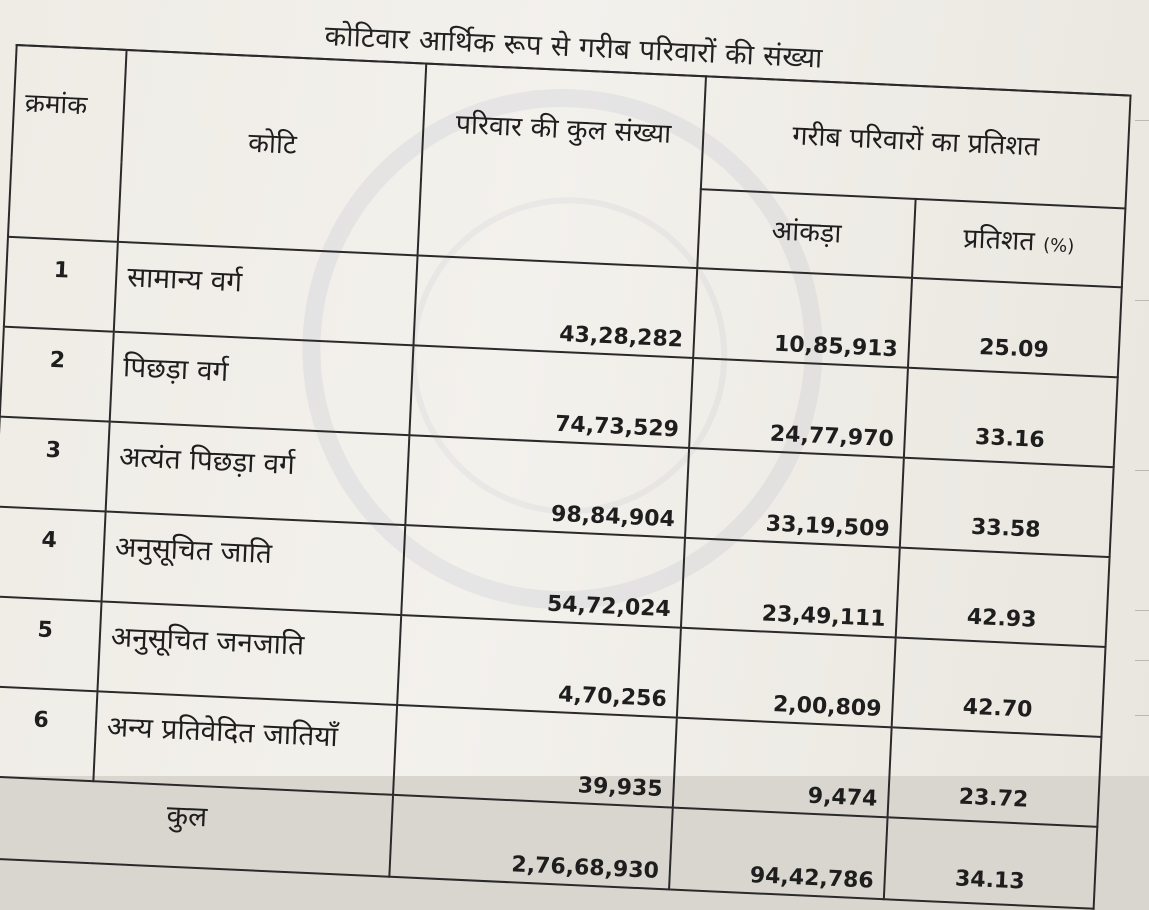 The width and height of the screenshot is (1149, 910). Describe the element at coordinates (53, 554) in the screenshot. I see `row-serial: 4` at that location.